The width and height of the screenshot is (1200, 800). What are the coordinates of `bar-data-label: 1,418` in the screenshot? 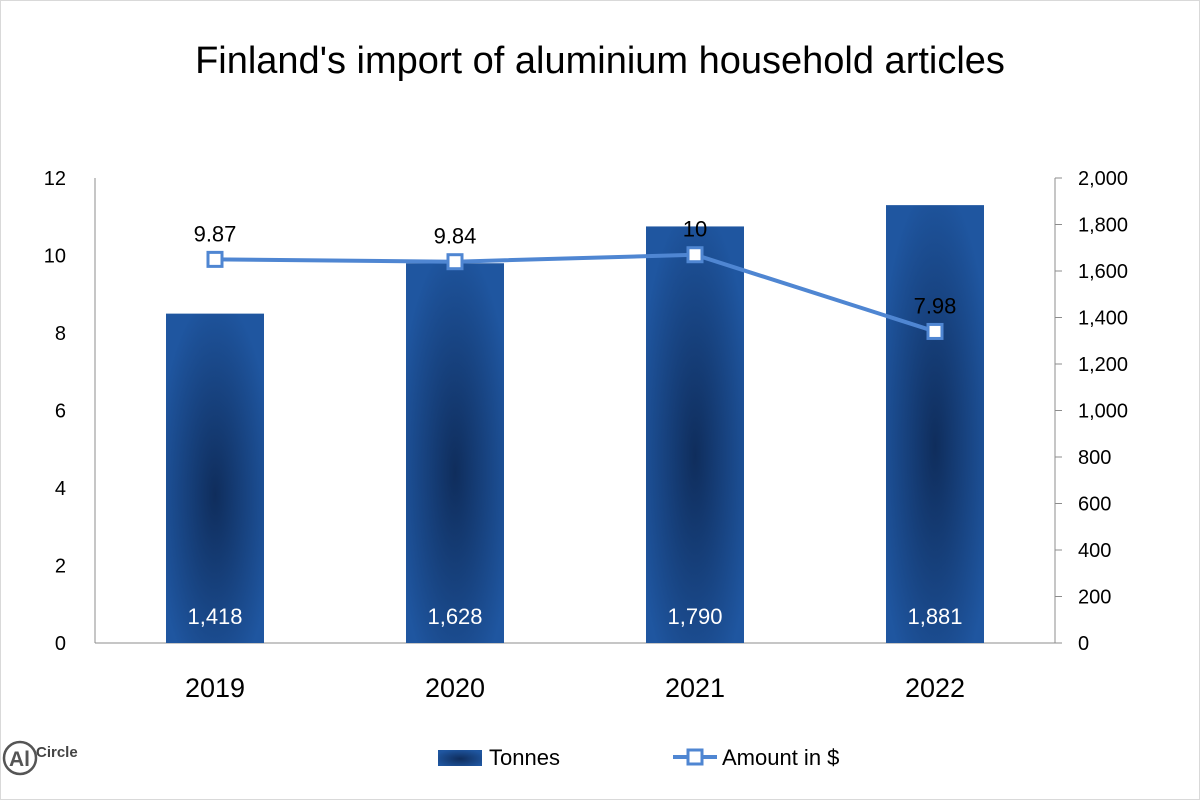 It's located at (214, 616).